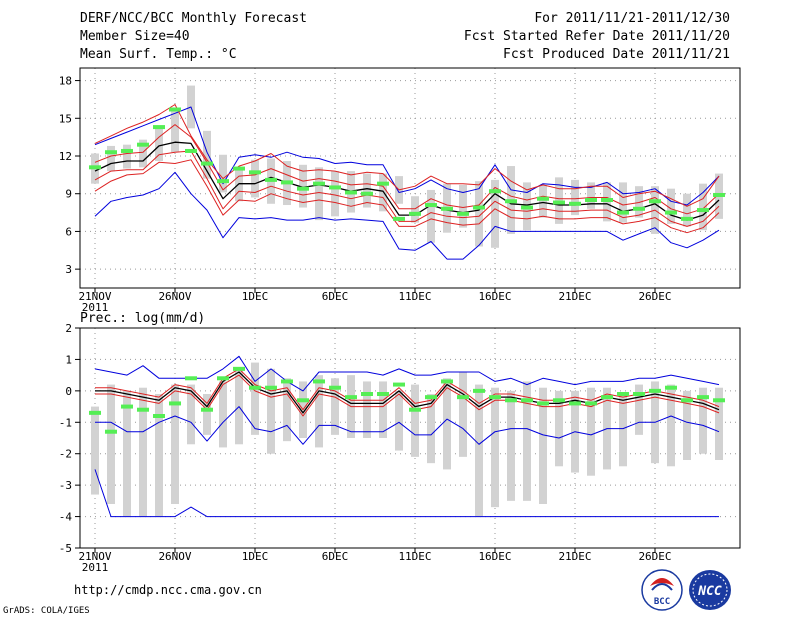  Describe the element at coordinates (94, 296) in the screenshot. I see `temp-xtick-label: 21NOV` at that location.